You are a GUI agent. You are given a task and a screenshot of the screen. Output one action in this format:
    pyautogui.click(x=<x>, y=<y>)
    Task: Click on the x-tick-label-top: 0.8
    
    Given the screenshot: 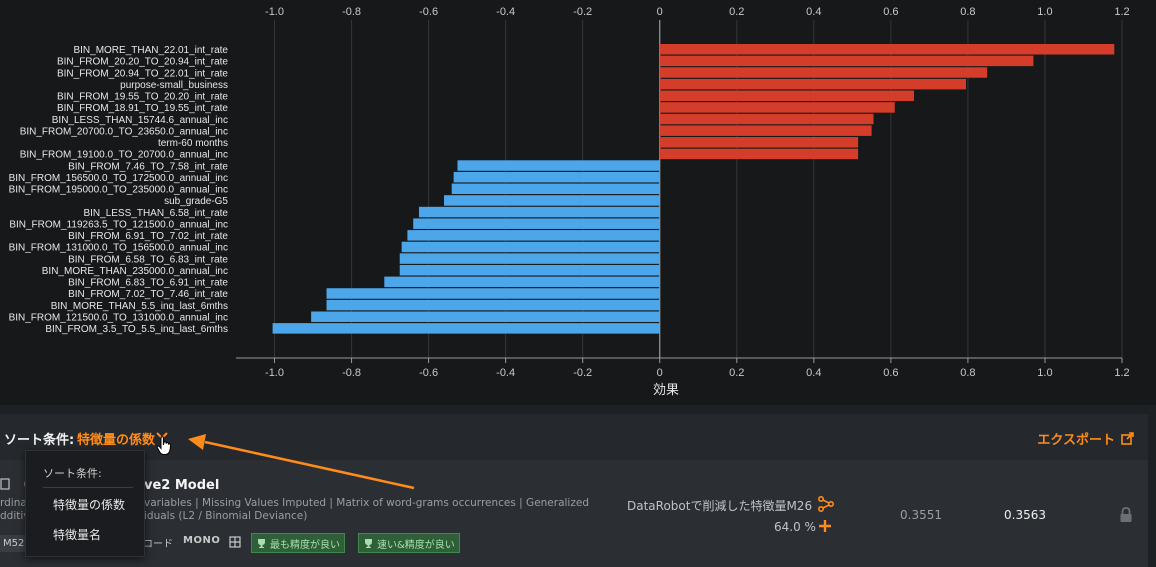 What is the action you would take?
    pyautogui.click(x=967, y=12)
    